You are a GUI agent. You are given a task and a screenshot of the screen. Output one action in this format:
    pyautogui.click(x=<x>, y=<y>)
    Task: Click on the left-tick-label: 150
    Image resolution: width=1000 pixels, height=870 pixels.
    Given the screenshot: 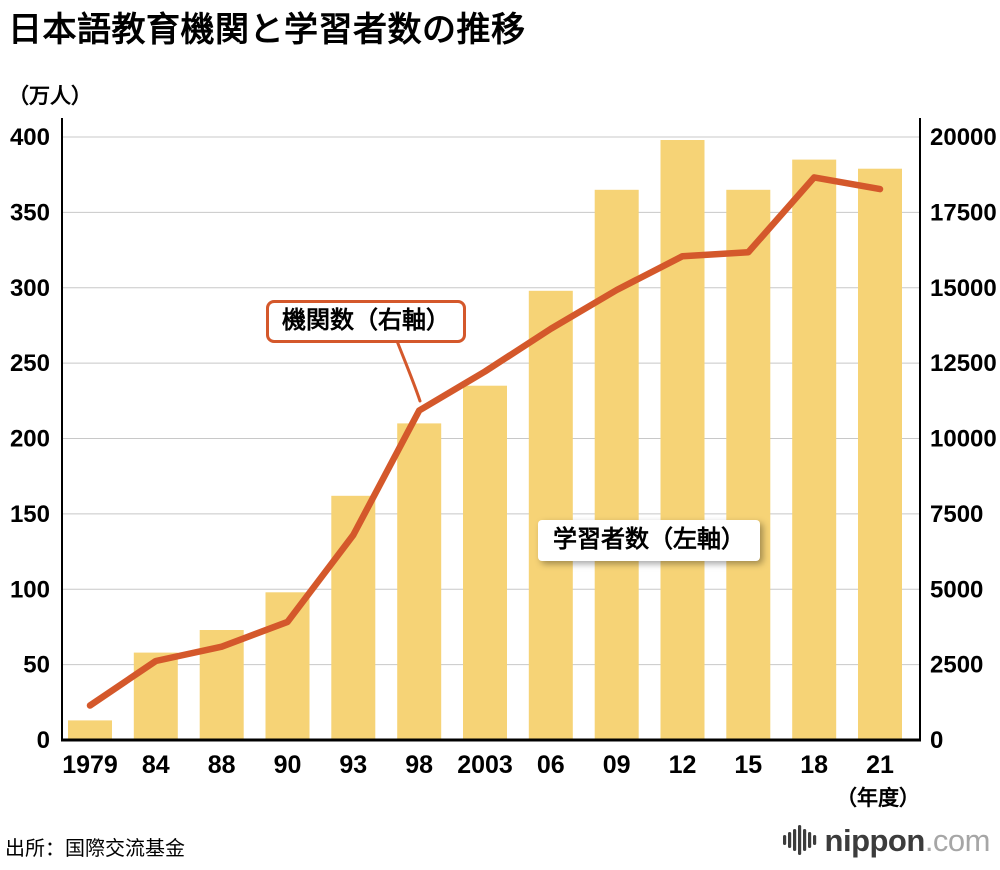 What is the action you would take?
    pyautogui.click(x=30, y=514)
    